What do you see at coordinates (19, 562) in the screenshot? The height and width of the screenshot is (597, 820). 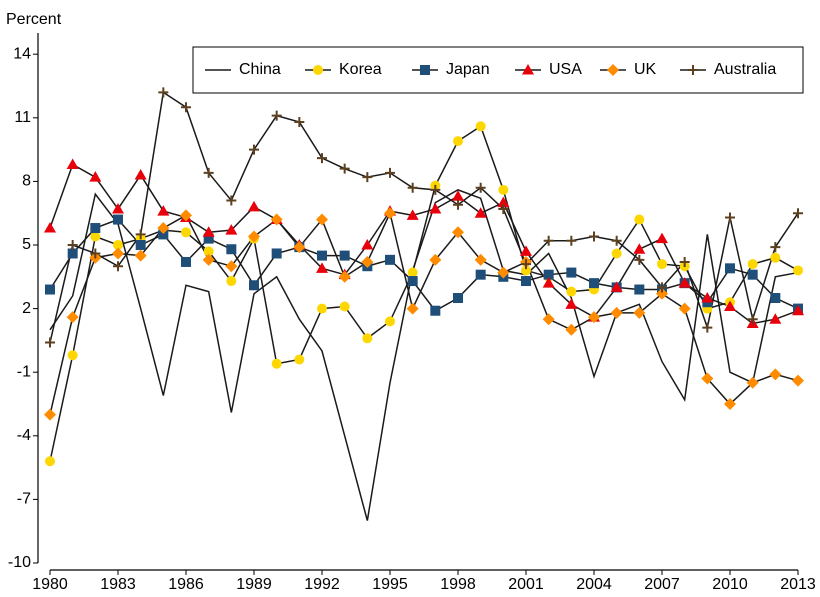 I see `y-tick-label: -10` at bounding box center [19, 562].